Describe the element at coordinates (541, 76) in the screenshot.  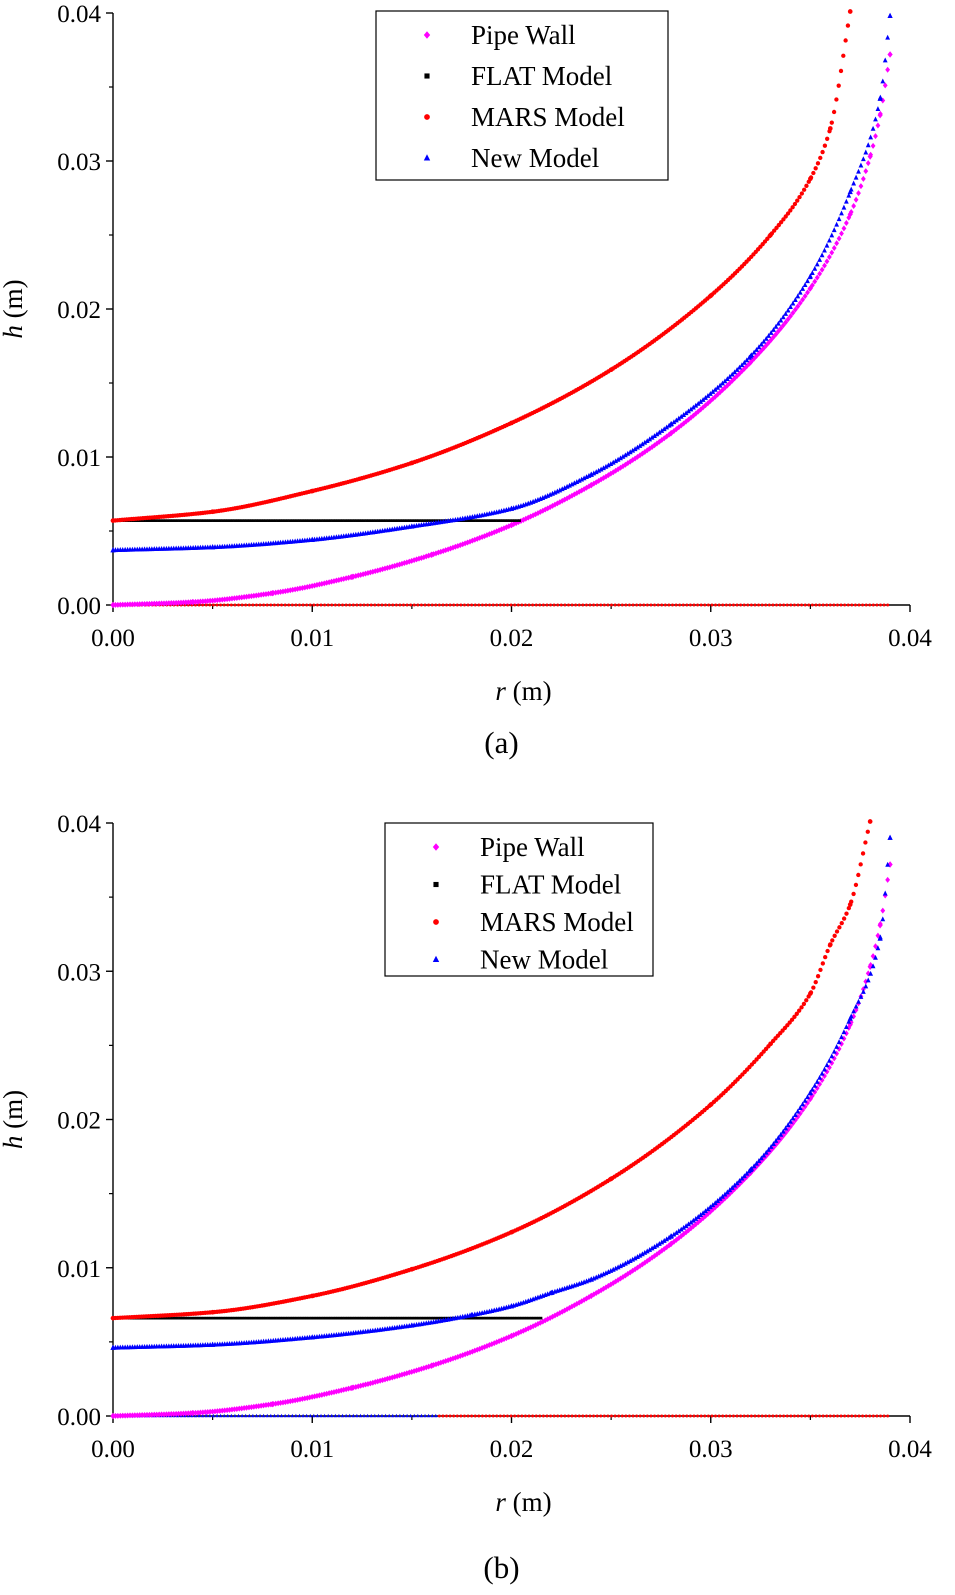
I see `legend-label: FLAT Model` at that location.